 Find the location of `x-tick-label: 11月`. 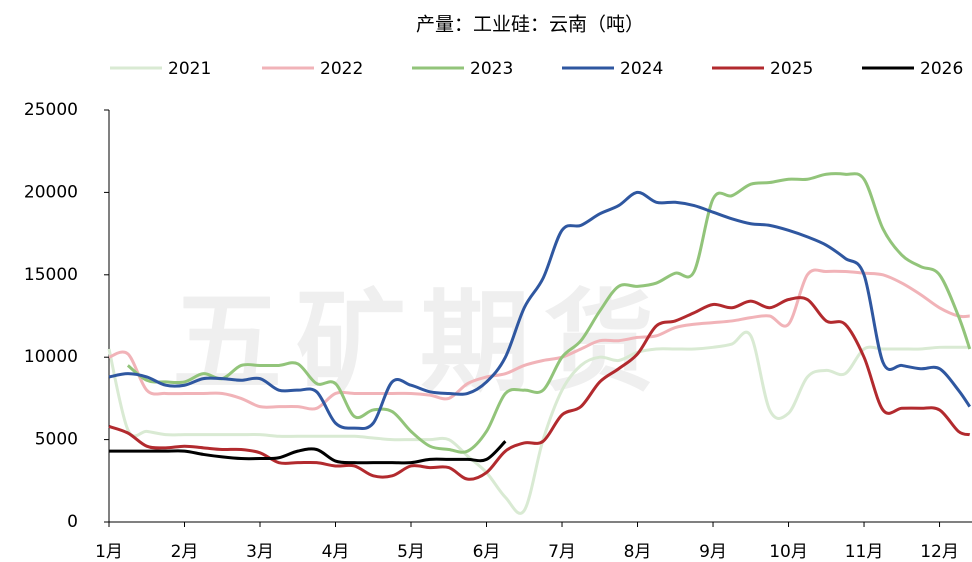

x-tick-label: 11月 is located at coordinates (864, 552).